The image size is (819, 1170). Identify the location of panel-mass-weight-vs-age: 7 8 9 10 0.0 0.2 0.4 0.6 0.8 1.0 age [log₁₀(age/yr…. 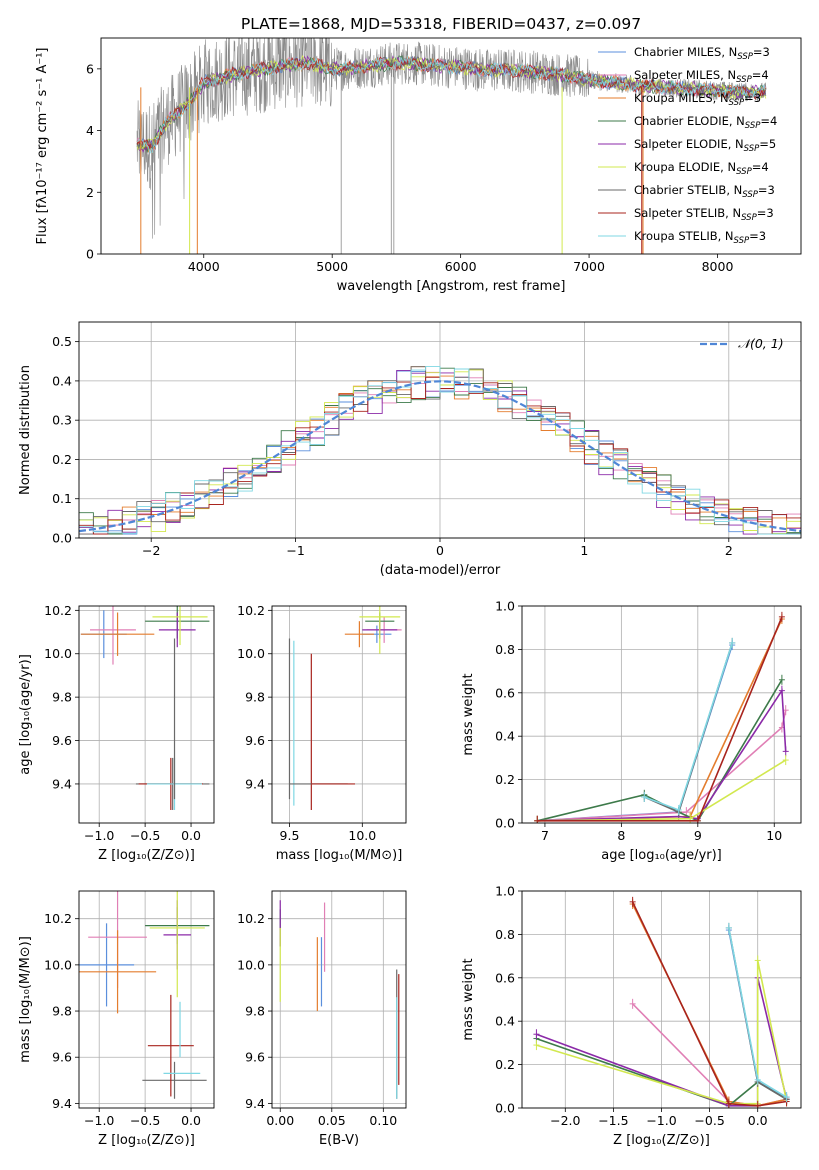
(631, 731).